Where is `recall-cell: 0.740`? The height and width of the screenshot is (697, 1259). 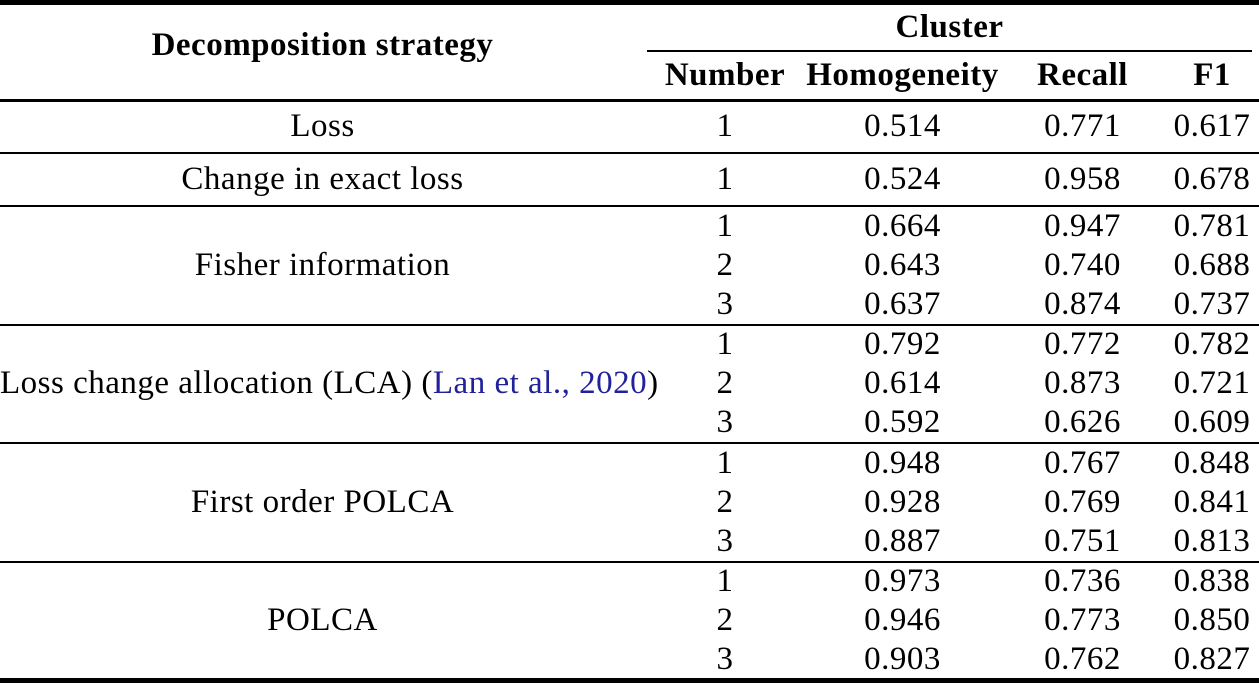
recall-cell: 0.740 is located at coordinates (1082, 264).